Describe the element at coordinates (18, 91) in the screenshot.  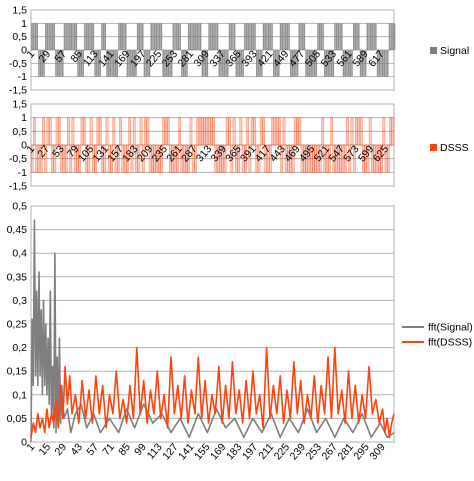
I see `y-tick-label-signal: -1,5` at that location.